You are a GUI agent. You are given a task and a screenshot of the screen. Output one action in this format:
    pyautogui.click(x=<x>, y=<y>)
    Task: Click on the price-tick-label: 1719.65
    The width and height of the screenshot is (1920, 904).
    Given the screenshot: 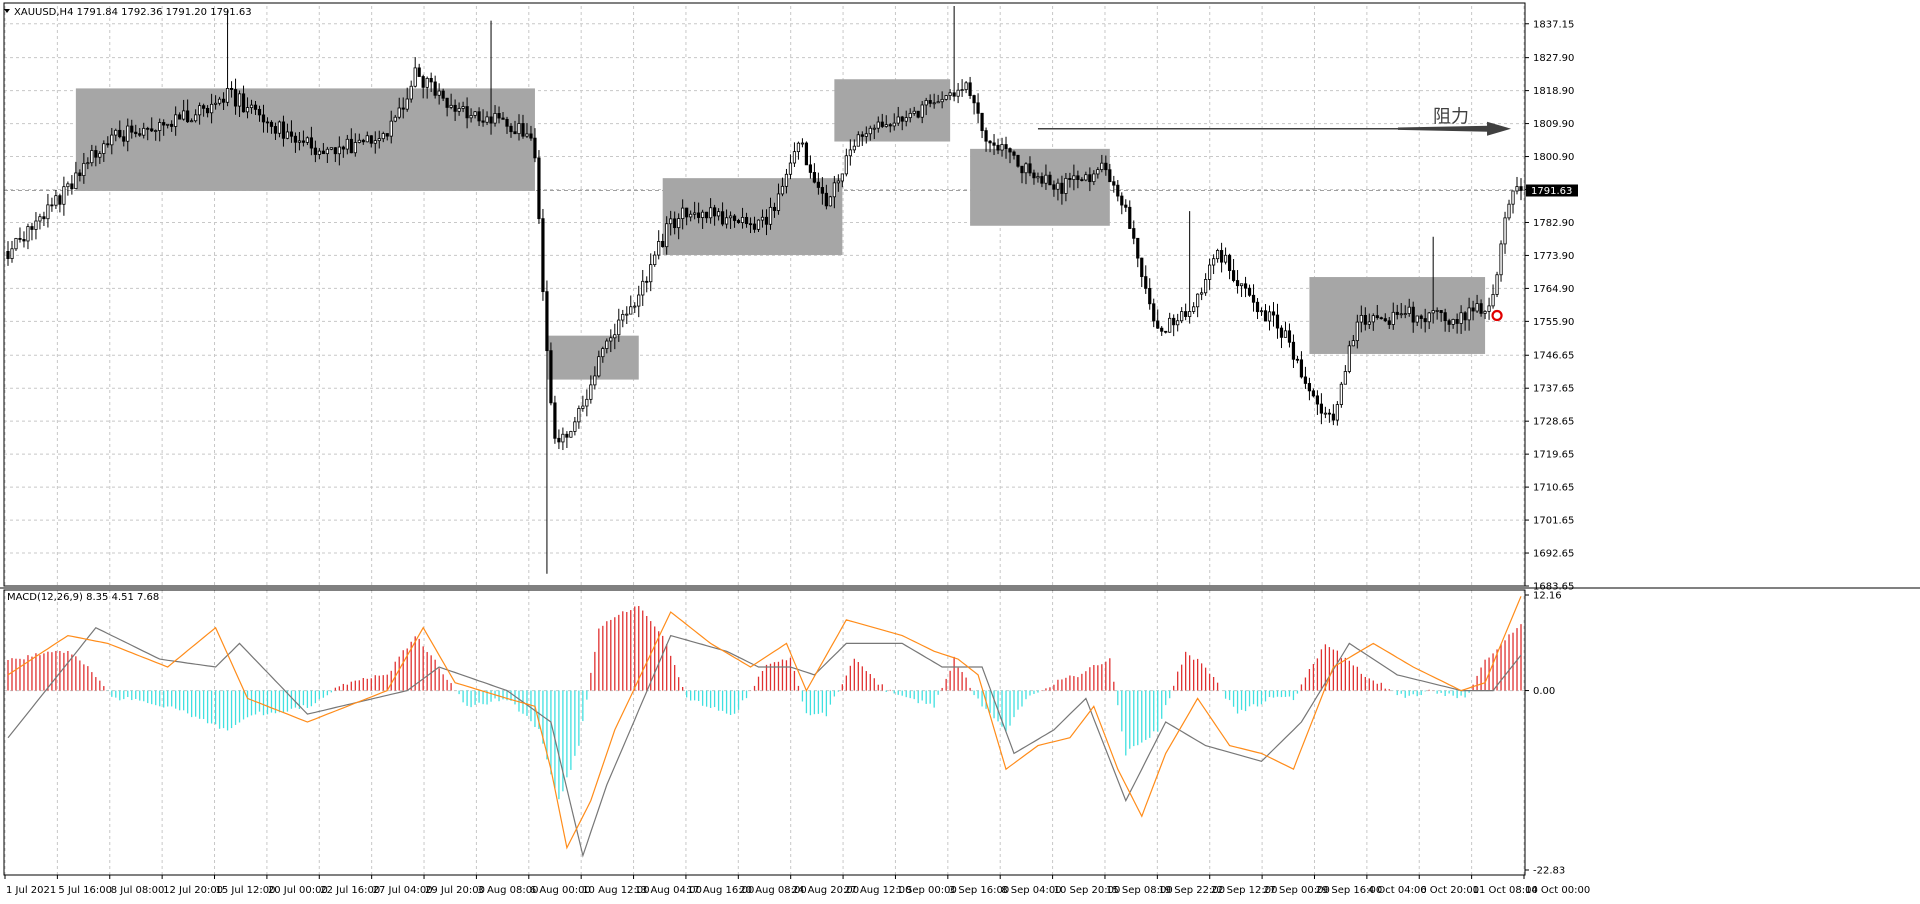 What is the action you would take?
    pyautogui.click(x=1553, y=455)
    